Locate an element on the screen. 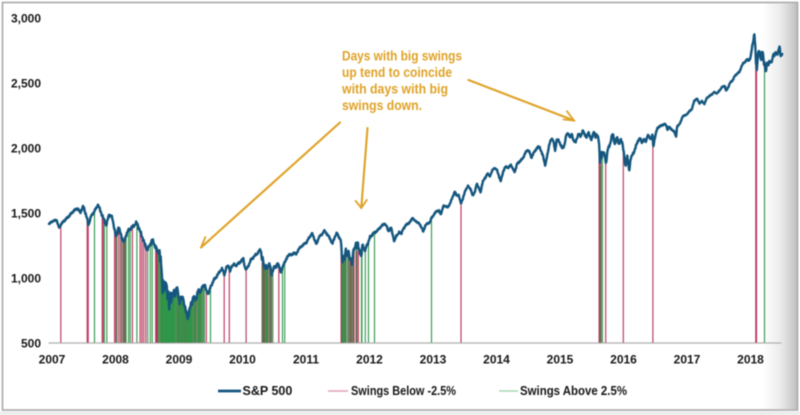 This screenshot has height=415, width=800. svg-text: with days with big is located at coordinates (394, 90).